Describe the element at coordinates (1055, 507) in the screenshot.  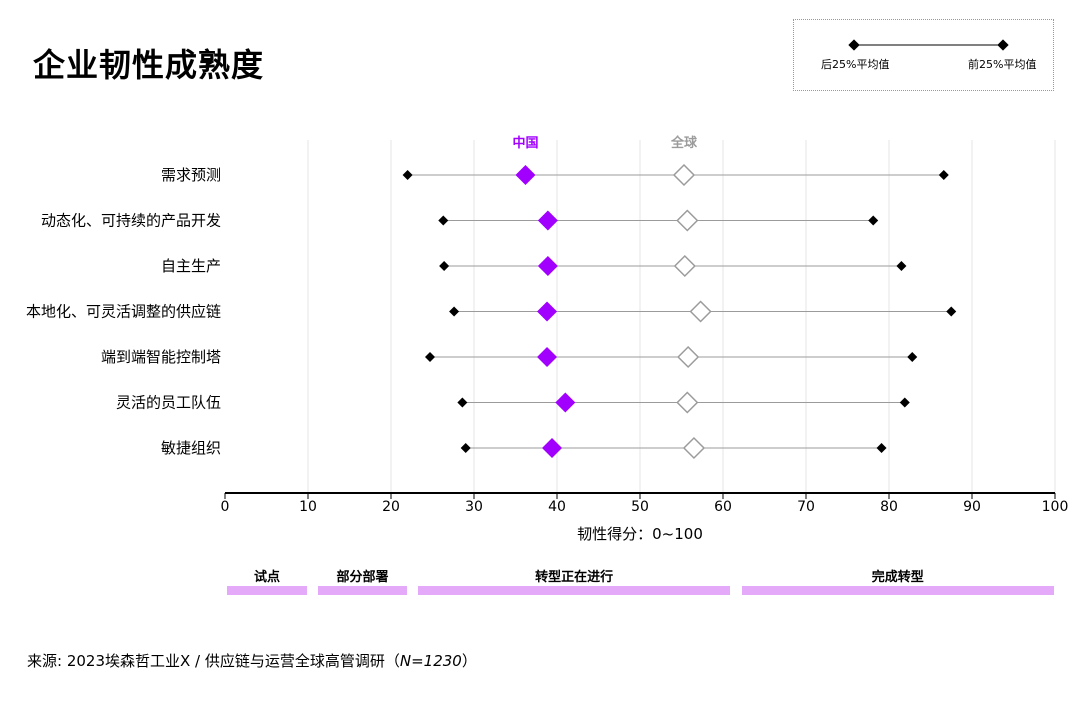
I see `x-tick-label: 100` at that location.